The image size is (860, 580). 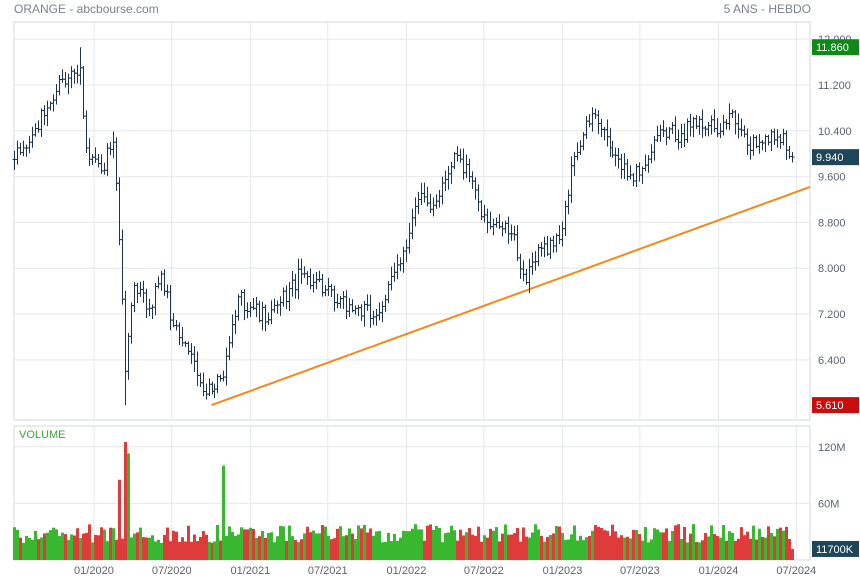 What do you see at coordinates (767, 9) in the screenshot?
I see `chart-period-label: 5 ANS - HEBDO` at bounding box center [767, 9].